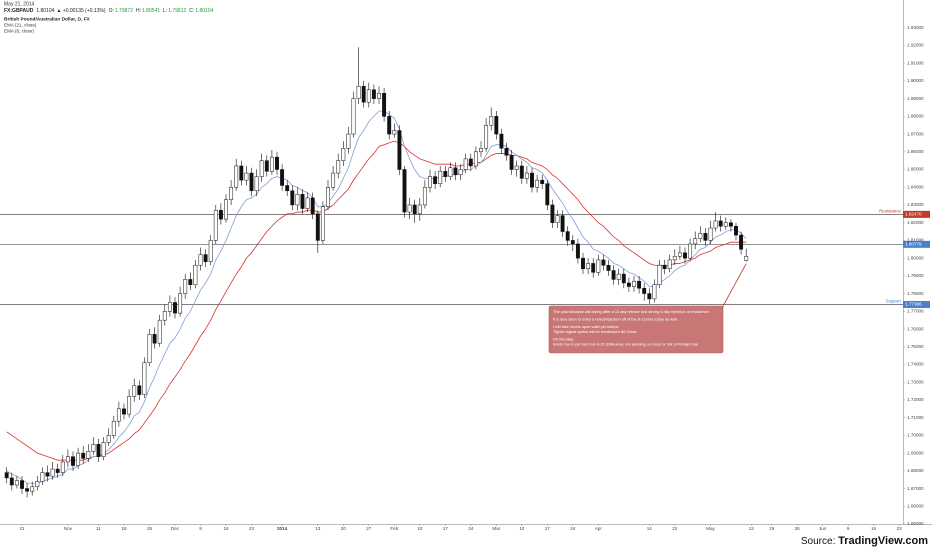 The image size is (932, 550). What do you see at coordinates (226, 528) in the screenshot?
I see `x-tick-label: 16` at bounding box center [226, 528].